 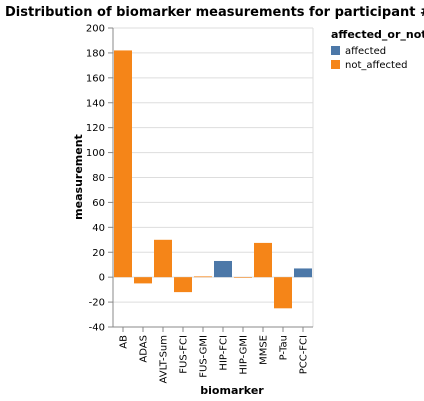 What do you see at coordinates (335, 50) in the screenshot?
I see `legend-swatch-affected` at bounding box center [335, 50].